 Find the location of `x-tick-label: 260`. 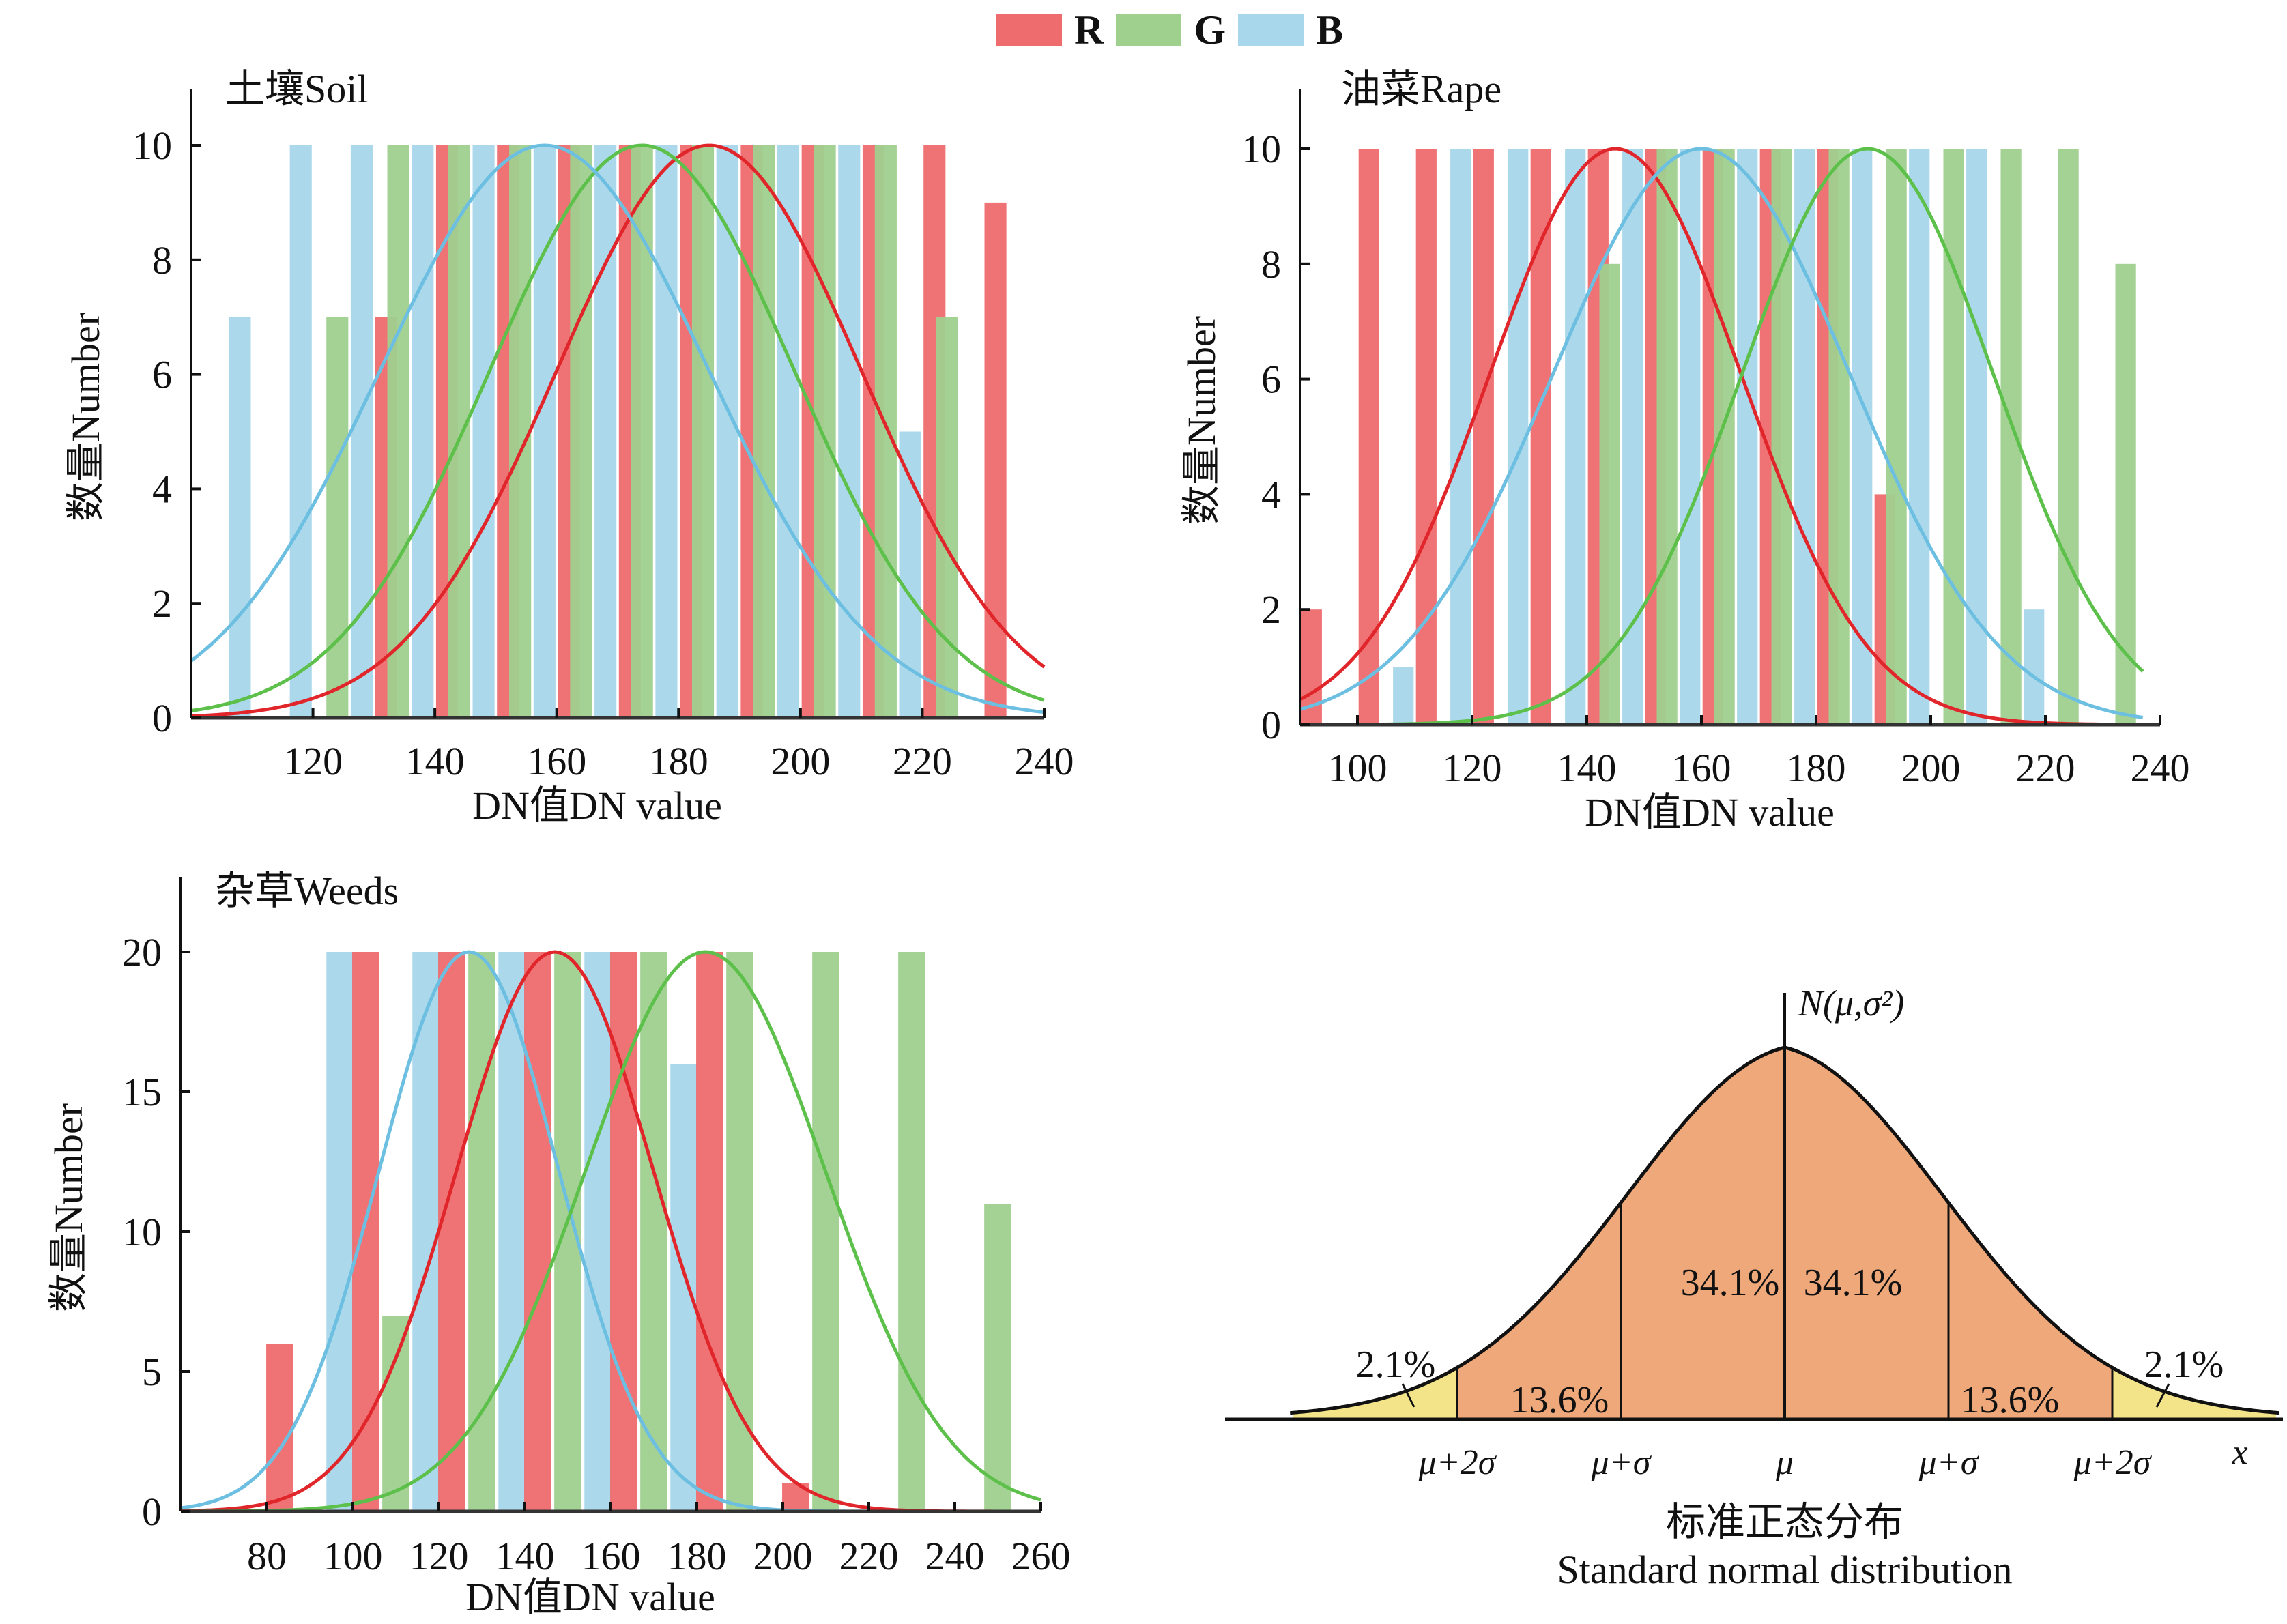

x-tick-label: 260 is located at coordinates (1041, 1556).